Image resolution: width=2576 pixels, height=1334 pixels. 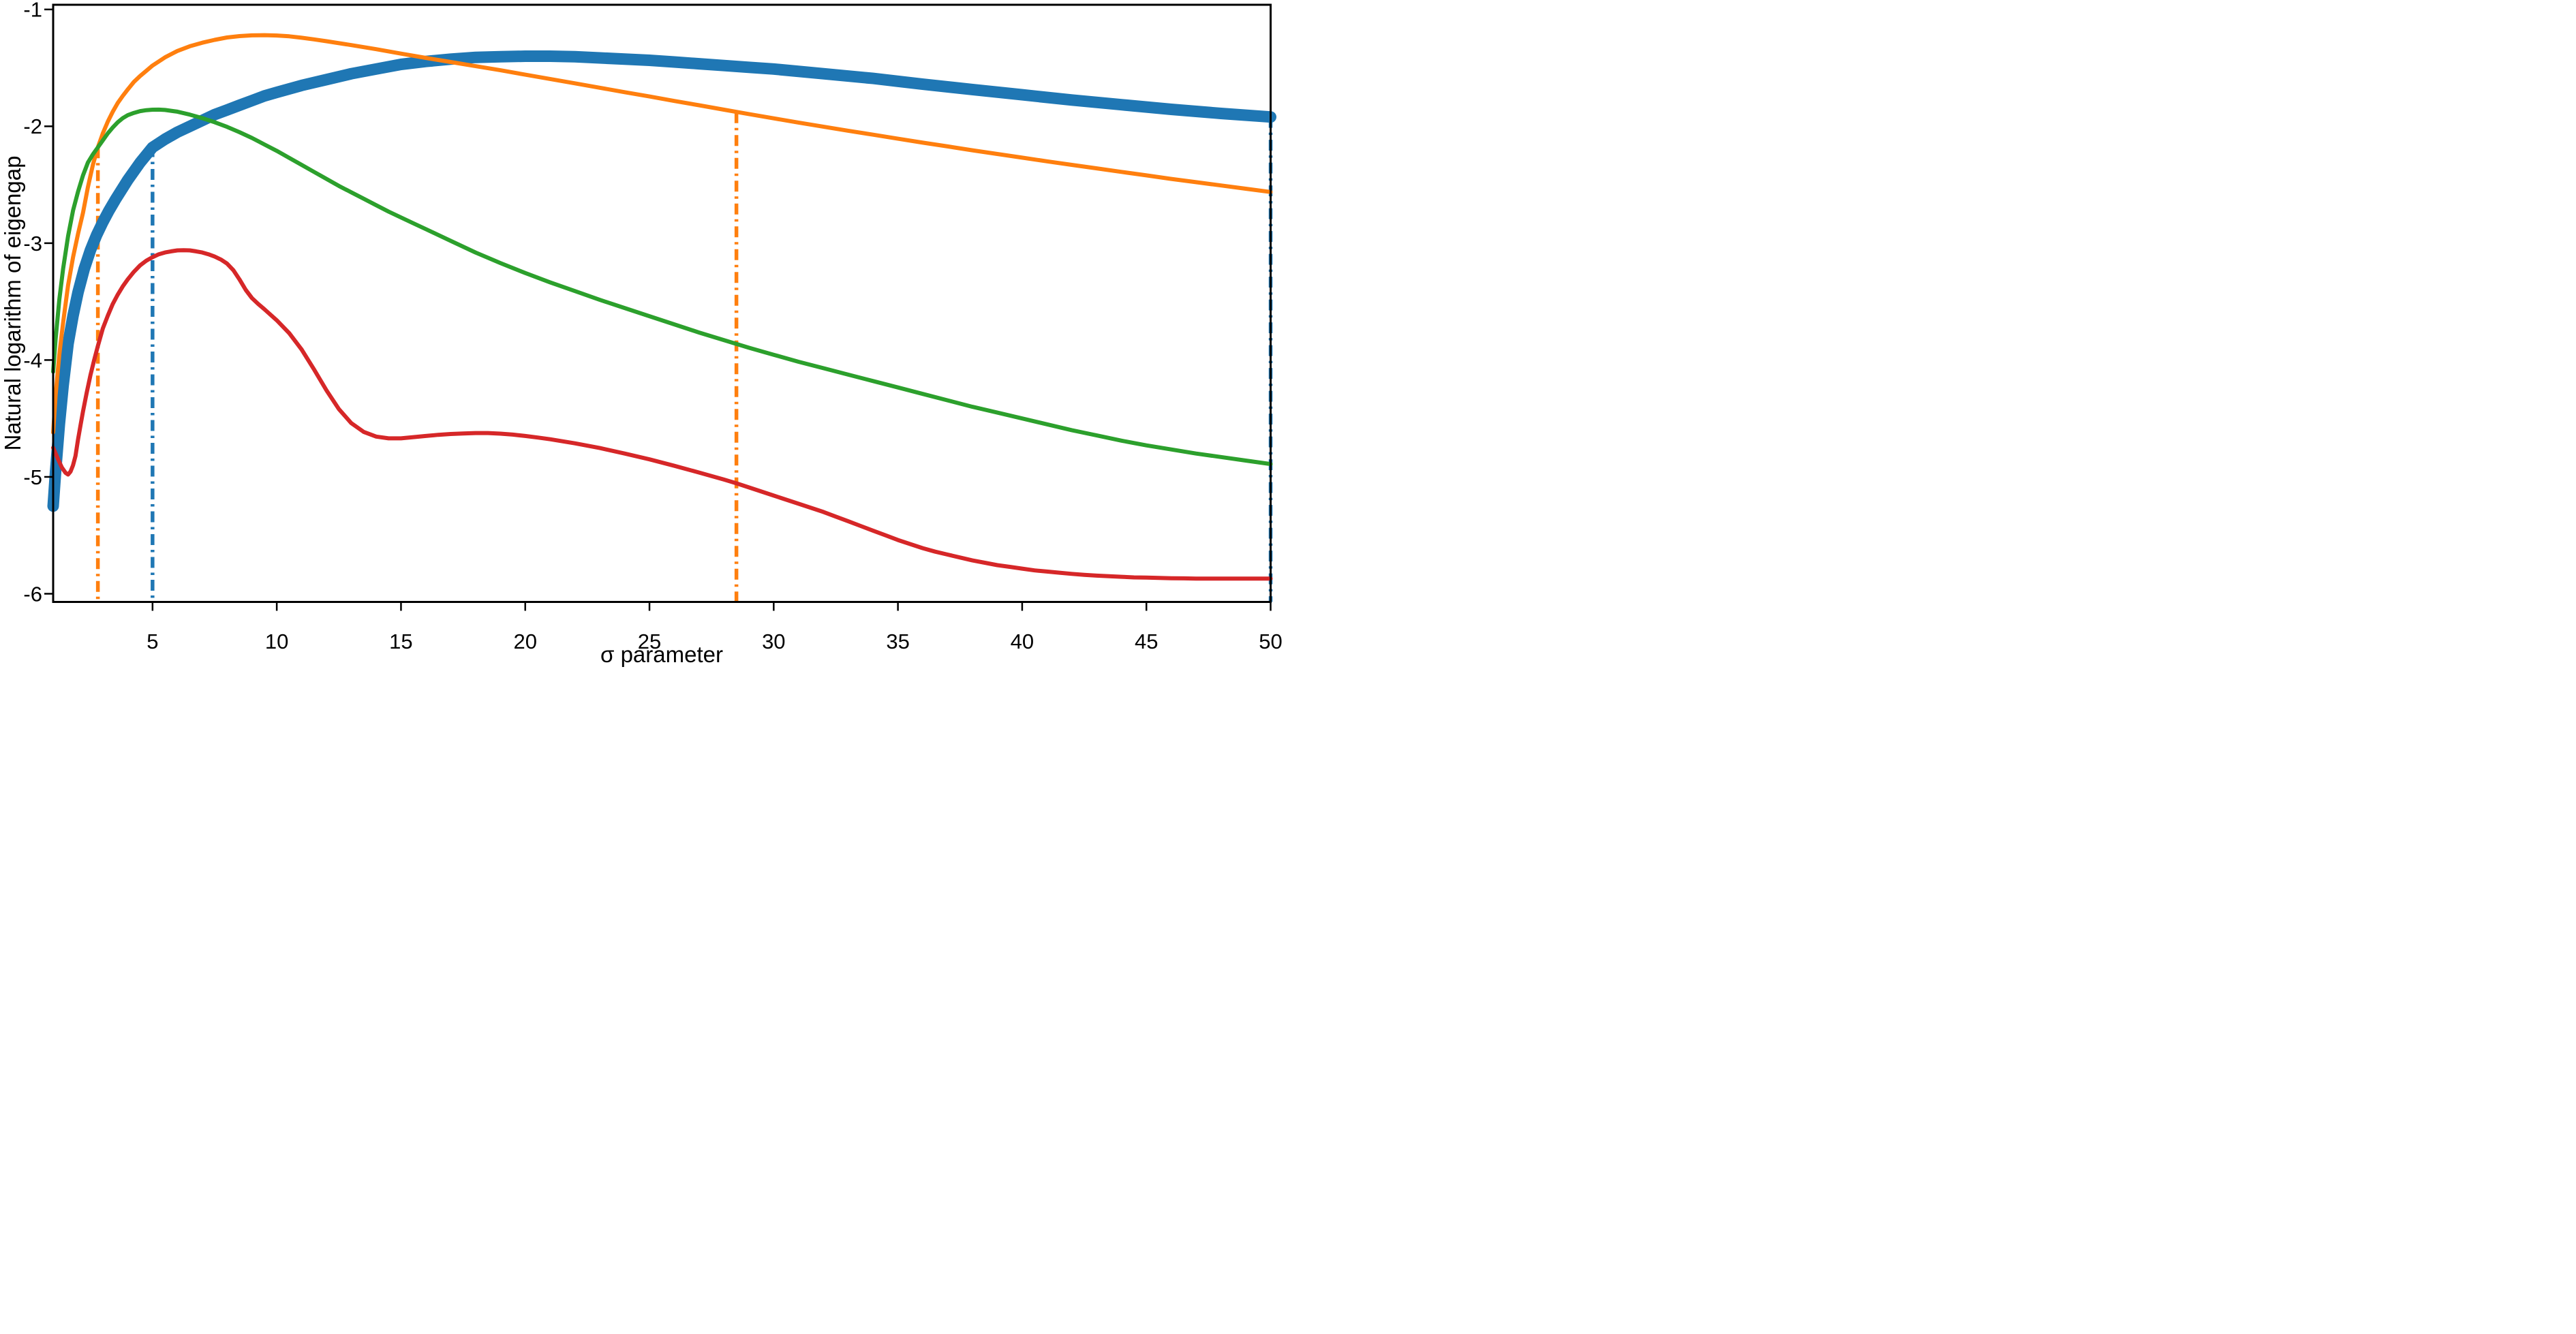 I want to click on x-tick-label: 45, so click(x=1146, y=641).